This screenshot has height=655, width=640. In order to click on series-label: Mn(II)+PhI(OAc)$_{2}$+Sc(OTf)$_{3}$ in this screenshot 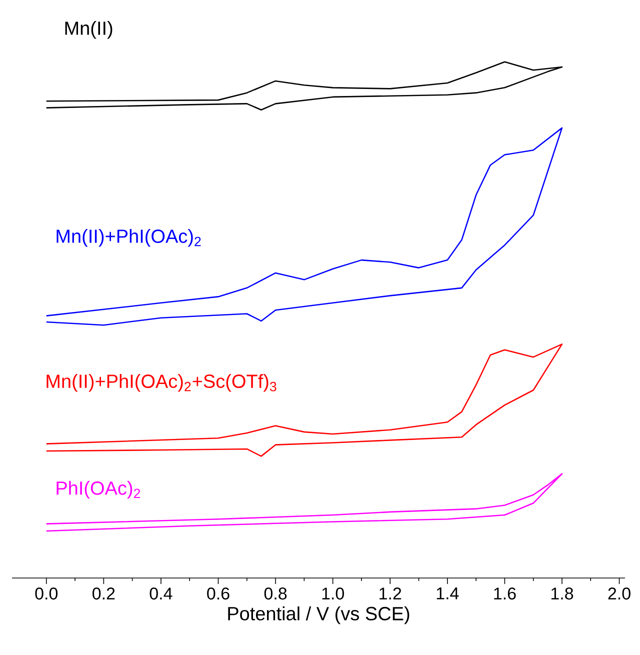, I will do `click(161, 383)`.